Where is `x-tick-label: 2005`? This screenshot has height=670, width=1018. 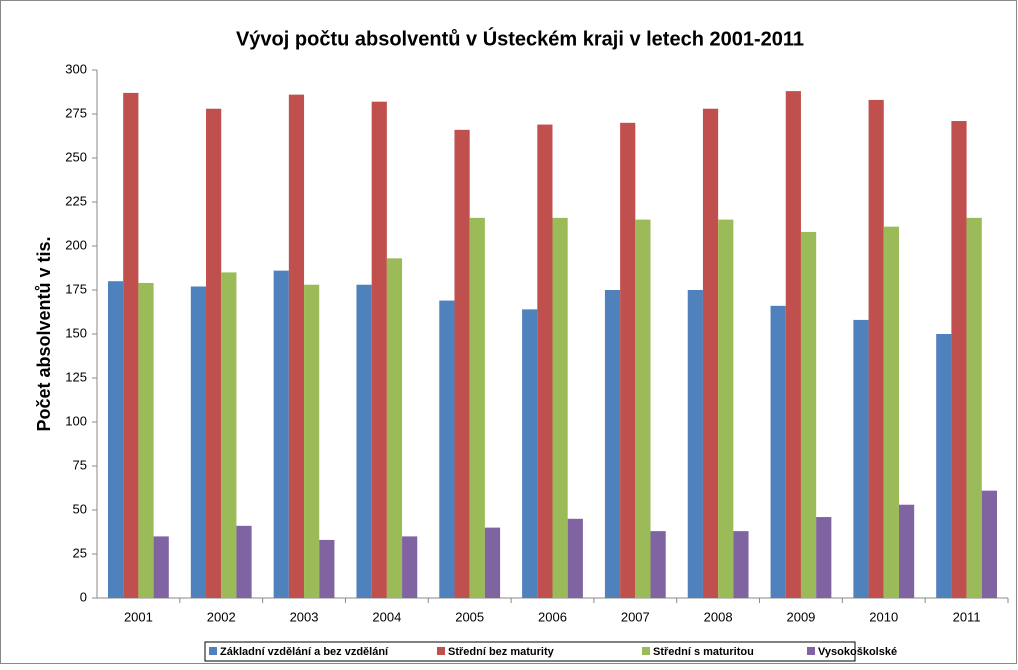 x-tick-label: 2005 is located at coordinates (469, 616).